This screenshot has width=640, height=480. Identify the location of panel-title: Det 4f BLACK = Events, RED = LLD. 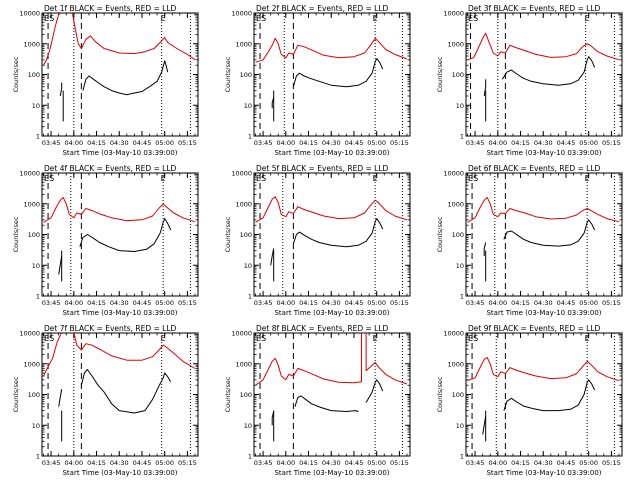
(110, 168).